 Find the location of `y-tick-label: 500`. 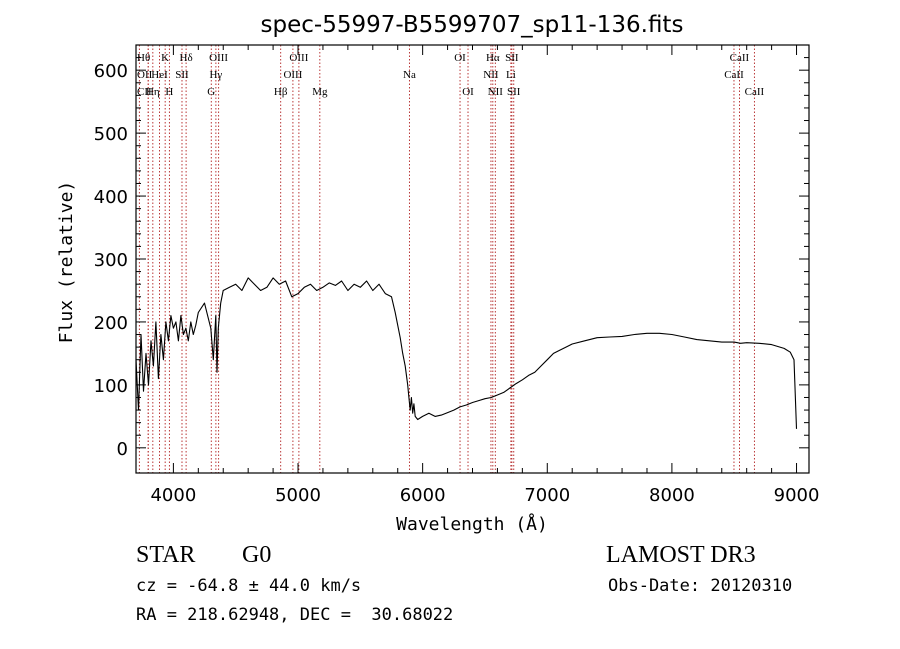

y-tick-label: 500 is located at coordinates (111, 134).